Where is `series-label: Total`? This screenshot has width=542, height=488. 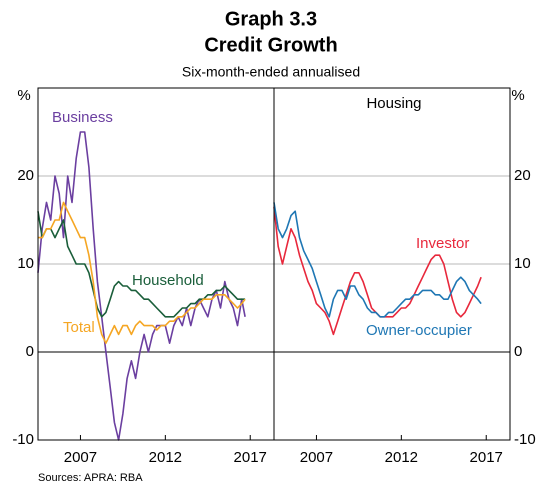
series-label: Total is located at coordinates (79, 327).